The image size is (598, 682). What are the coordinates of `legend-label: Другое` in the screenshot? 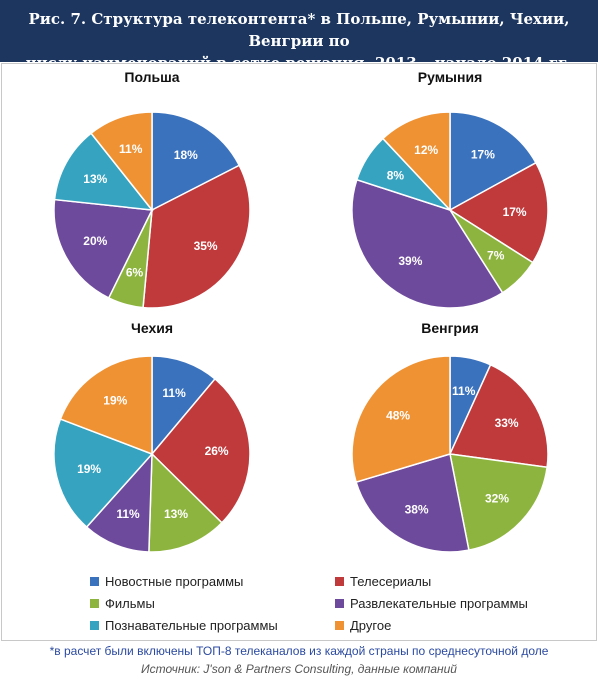 It's located at (371, 625).